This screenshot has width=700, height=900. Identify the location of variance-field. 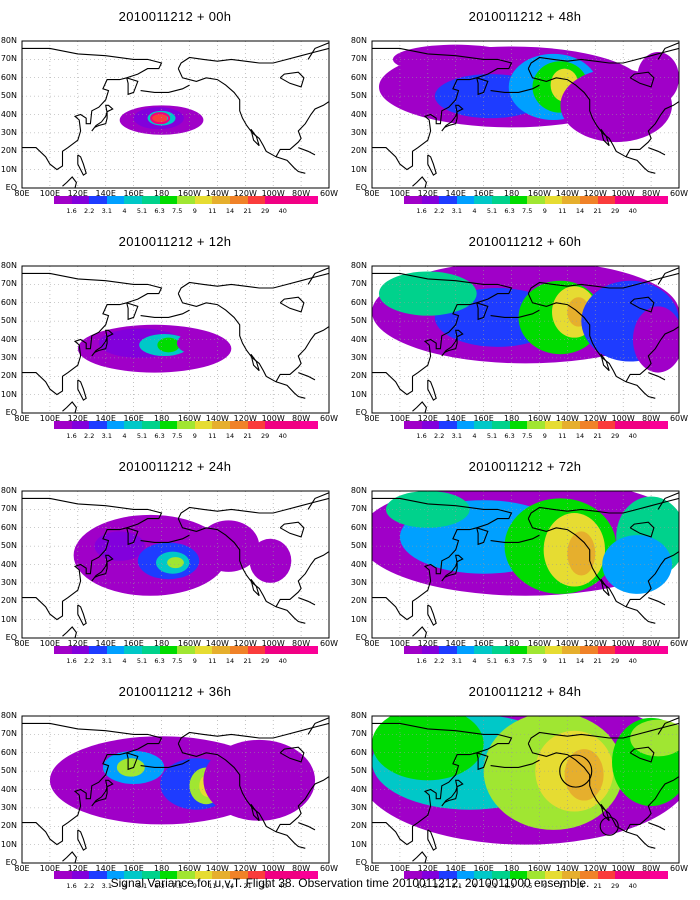
(525, 319).